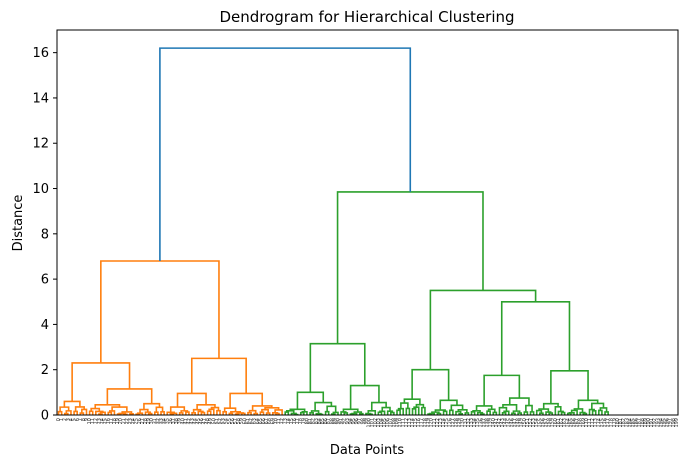  What do you see at coordinates (242, 421) in the screenshot?
I see `leaf-label-59: 59` at bounding box center [242, 421].